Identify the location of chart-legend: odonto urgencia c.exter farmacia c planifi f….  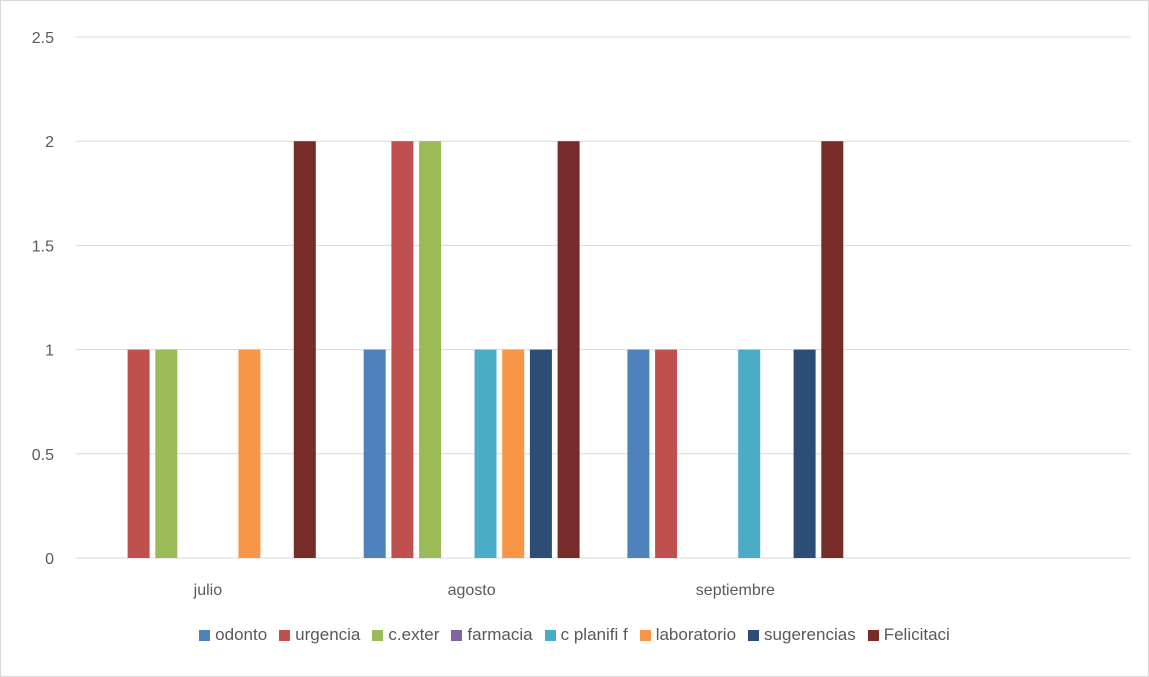
(574, 635).